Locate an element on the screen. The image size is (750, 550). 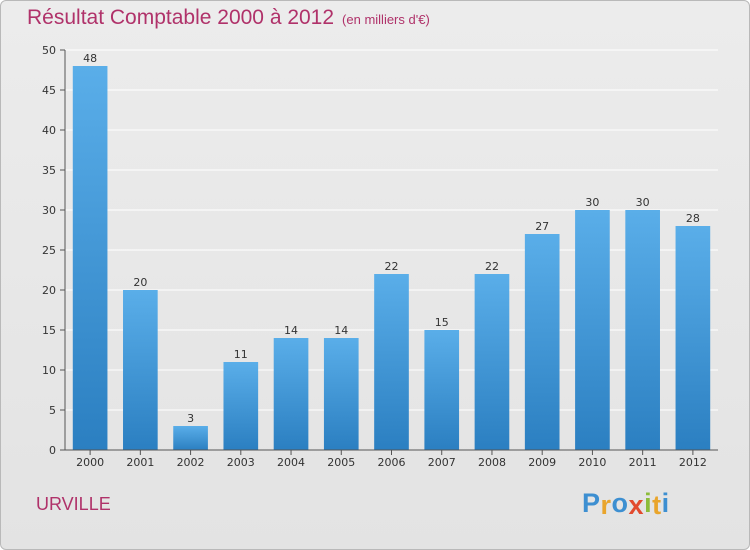
y-tick-label: 25 is located at coordinates (49, 250).